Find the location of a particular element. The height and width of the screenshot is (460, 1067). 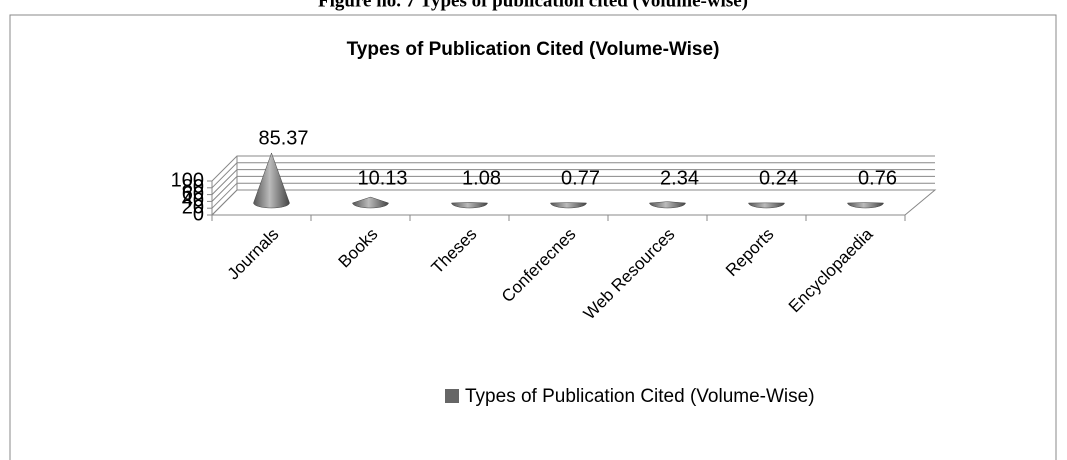

legend-label: Types of Publication Cited (Volume-Wise) is located at coordinates (640, 396).